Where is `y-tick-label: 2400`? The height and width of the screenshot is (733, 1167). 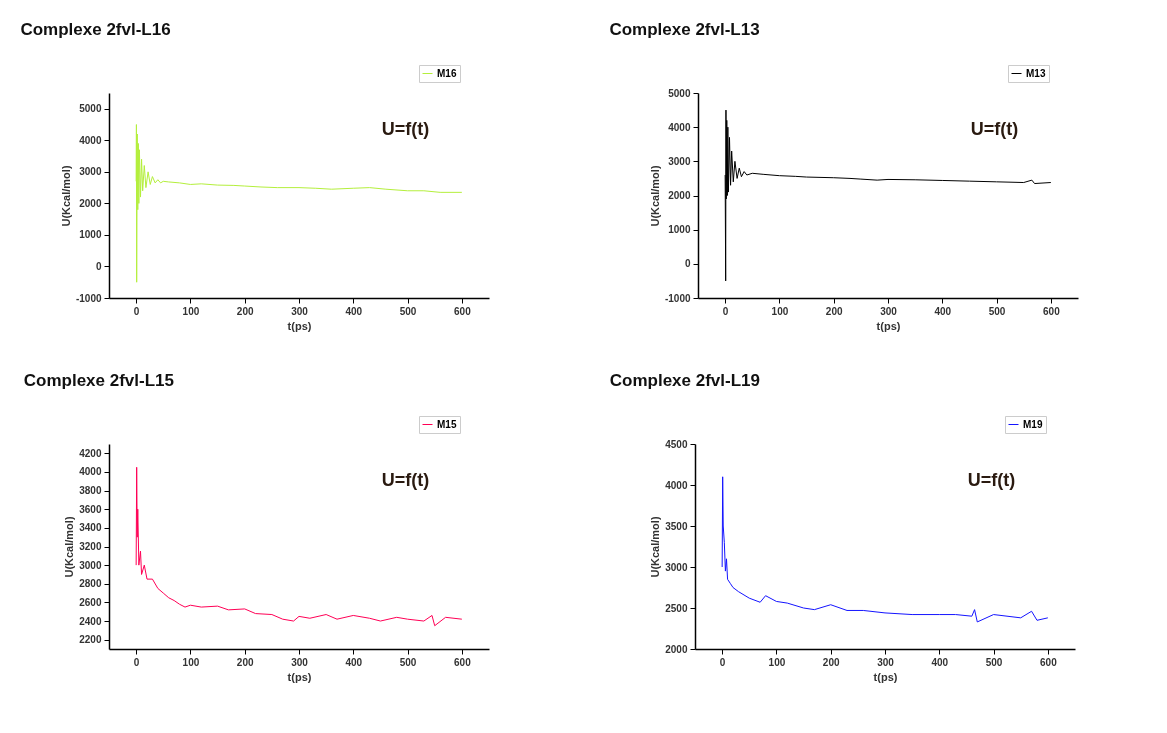 y-tick-label: 2400 is located at coordinates (90, 621).